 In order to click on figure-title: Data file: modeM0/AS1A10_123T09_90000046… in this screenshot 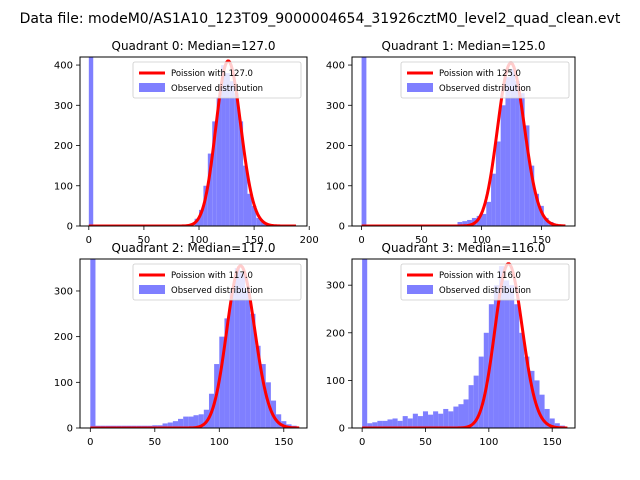, I will do `click(320, 19)`.